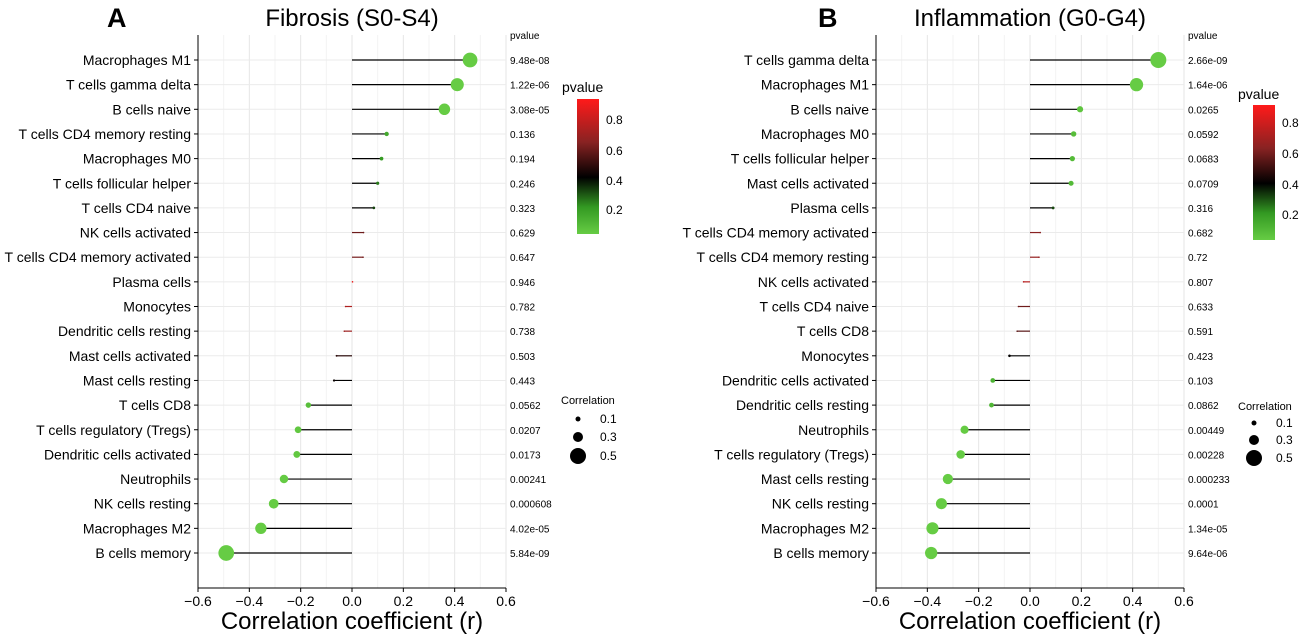  What do you see at coordinates (530, 110) in the screenshot?
I see `pvalue-label: 3.08e-05` at bounding box center [530, 110].